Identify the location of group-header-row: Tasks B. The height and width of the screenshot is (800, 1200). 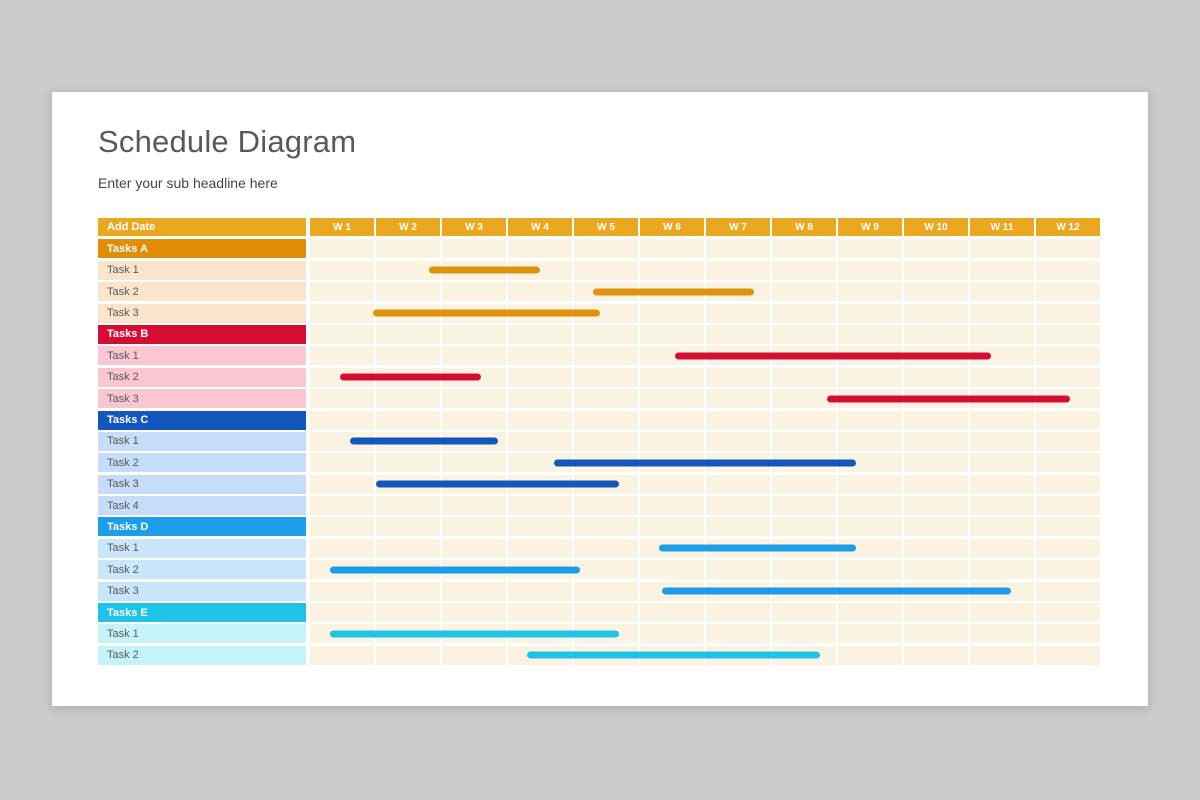
(599, 334).